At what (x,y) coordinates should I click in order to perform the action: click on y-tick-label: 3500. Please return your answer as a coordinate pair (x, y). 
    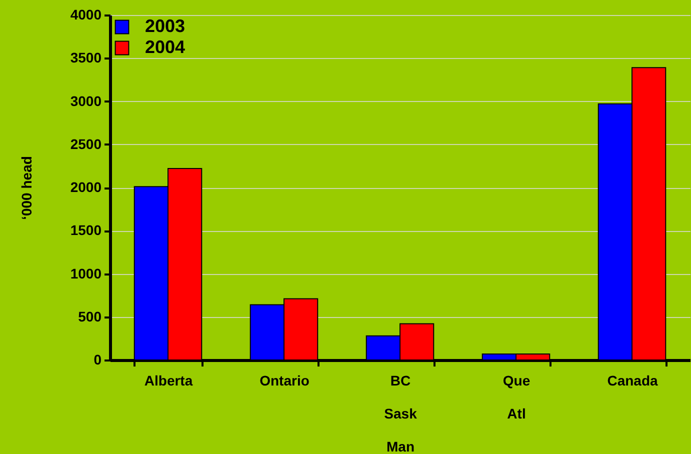
    Looking at the image, I should click on (86, 58).